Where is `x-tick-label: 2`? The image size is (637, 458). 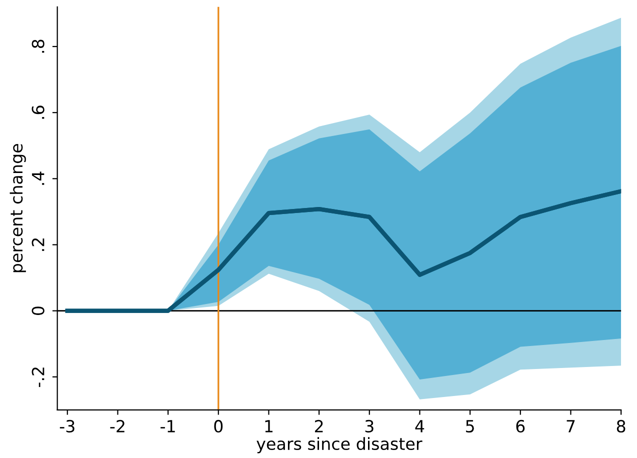 x-tick-label: 2 is located at coordinates (318, 426).